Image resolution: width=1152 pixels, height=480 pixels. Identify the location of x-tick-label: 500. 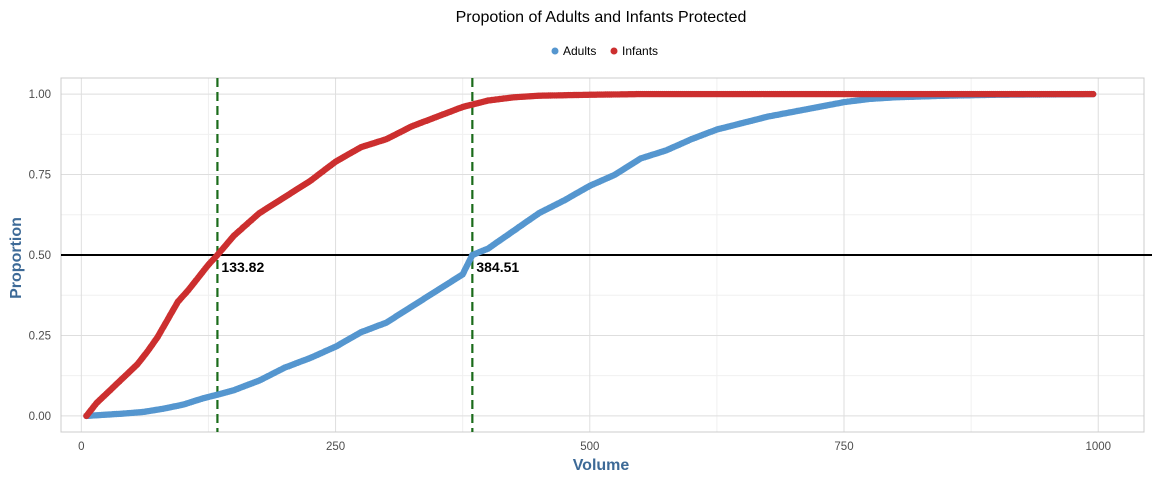
(589, 447).